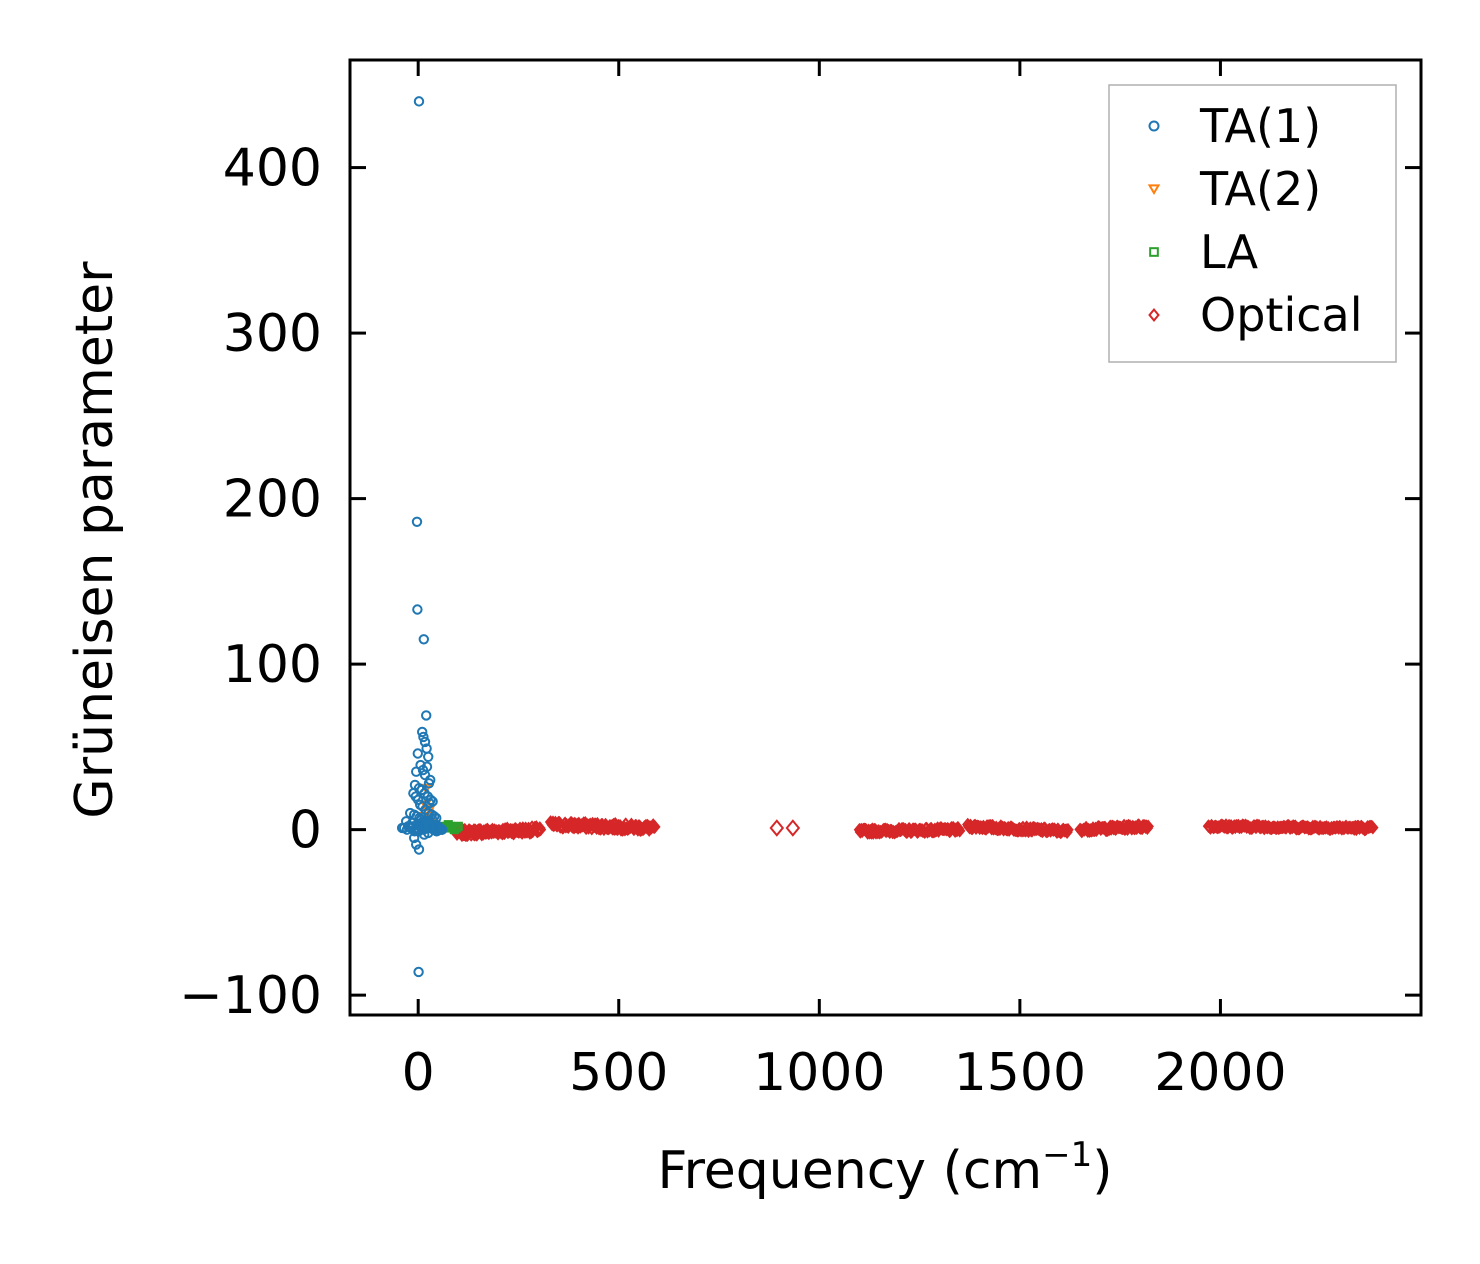 The width and height of the screenshot is (1480, 1264). What do you see at coordinates (418, 1073) in the screenshot?
I see `x-tick-label: 0` at bounding box center [418, 1073].